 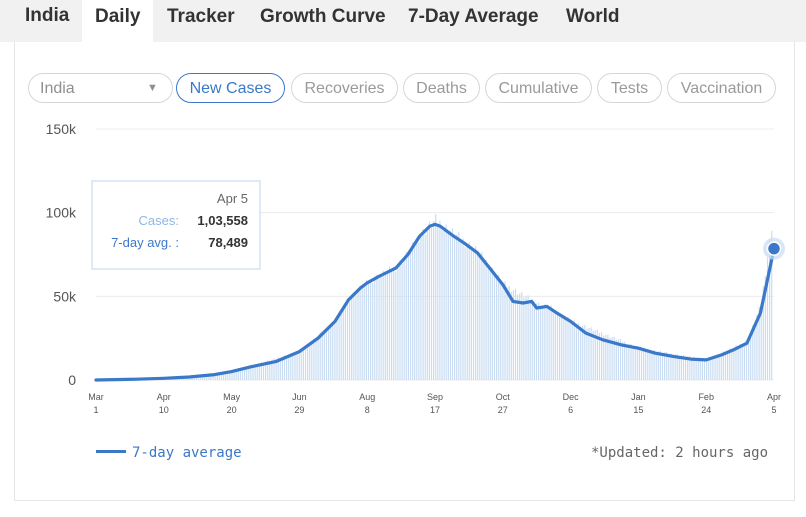 What do you see at coordinates (441, 88) in the screenshot?
I see `pill-deaths: Deaths` at bounding box center [441, 88].